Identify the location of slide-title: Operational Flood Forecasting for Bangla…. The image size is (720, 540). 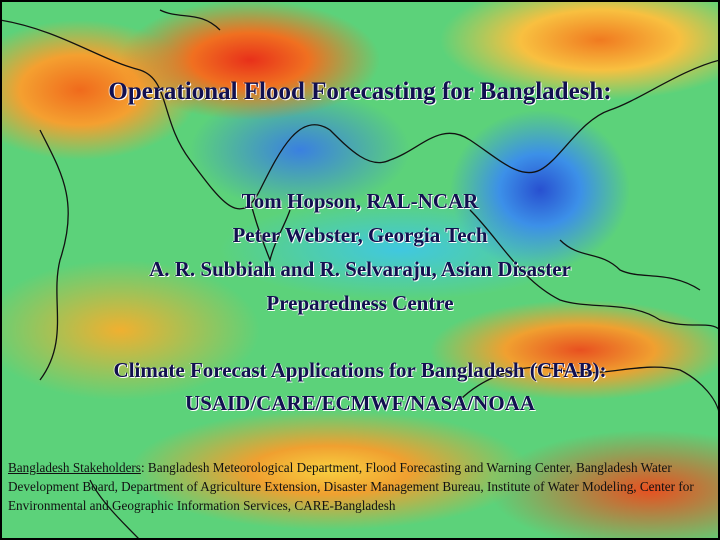
(360, 91).